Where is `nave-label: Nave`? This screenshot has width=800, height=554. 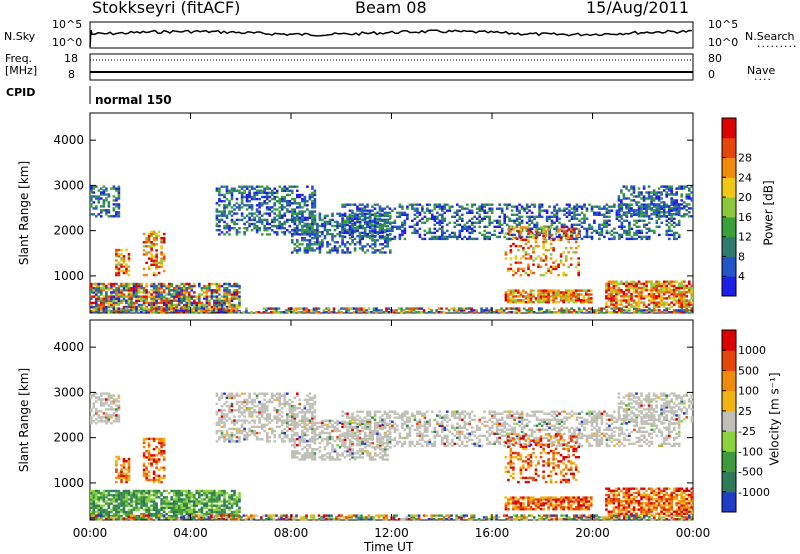 nave-label: Nave is located at coordinates (761, 70).